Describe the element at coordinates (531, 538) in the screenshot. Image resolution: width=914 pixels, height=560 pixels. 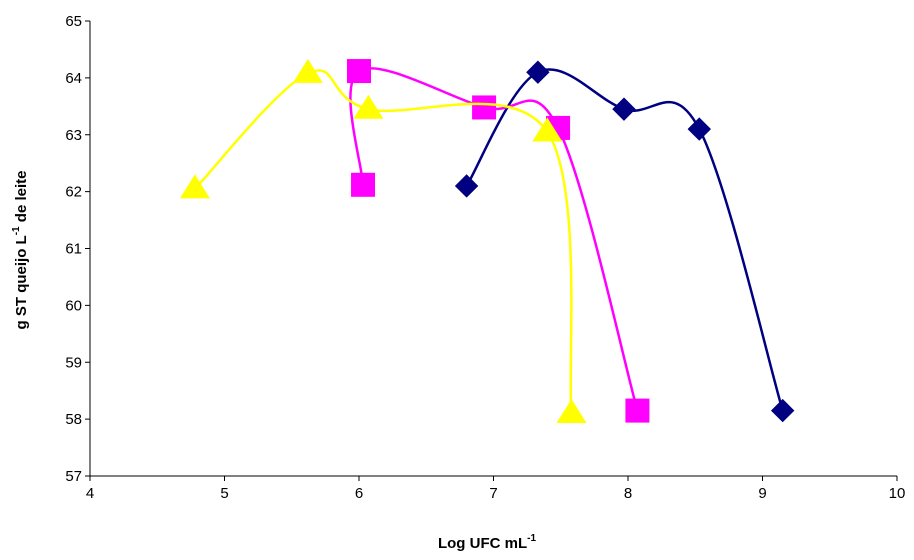
I see `x-axis-title-superscript: -1` at that location.